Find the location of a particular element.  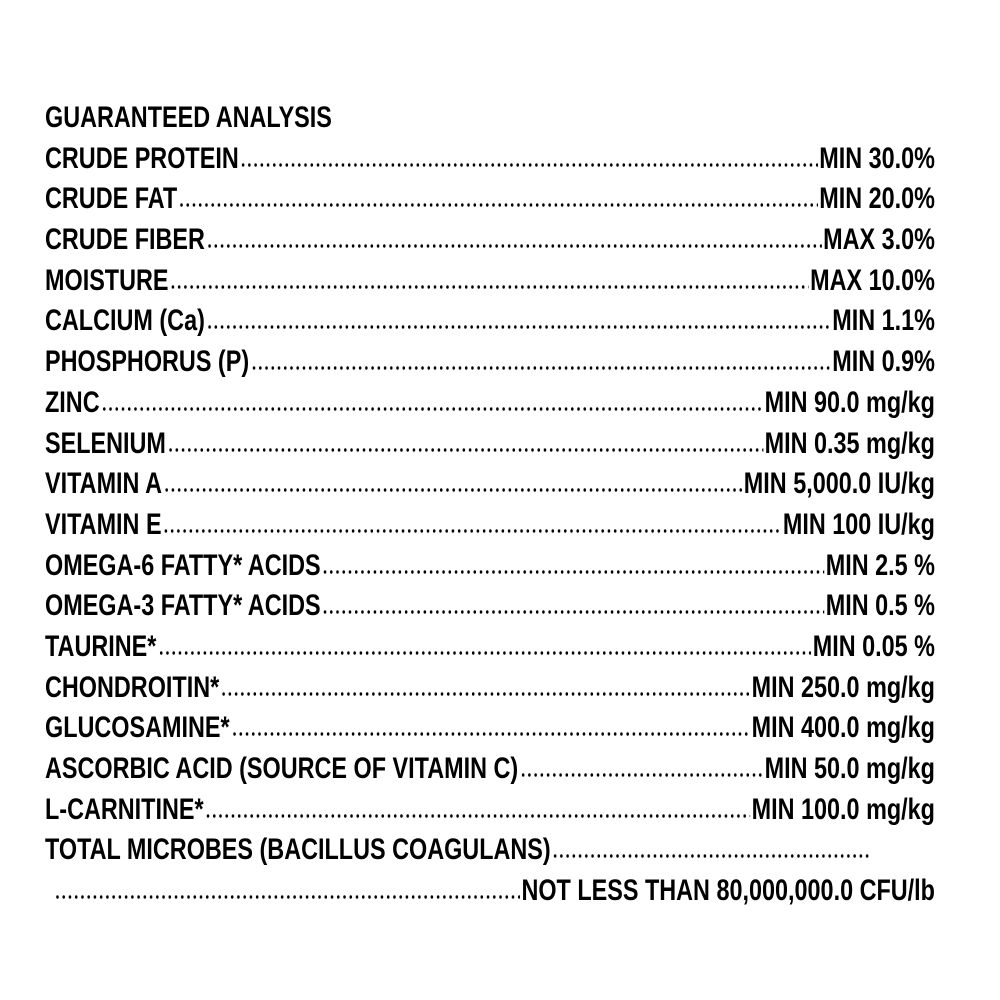

nutrient-name: OMEGA-3 FATTY* ACIDS is located at coordinates (183, 606).